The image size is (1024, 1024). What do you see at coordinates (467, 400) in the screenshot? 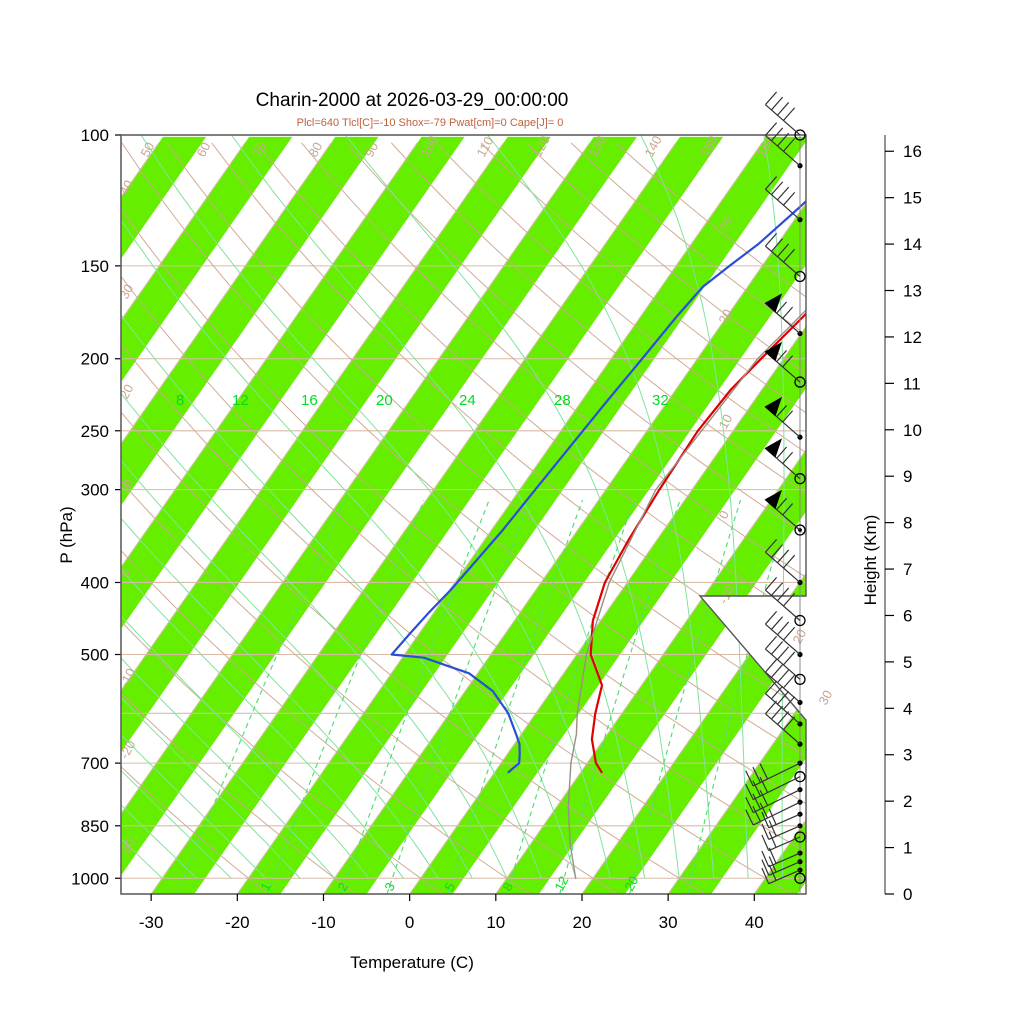
I see `contour-label: 24` at bounding box center [467, 400].